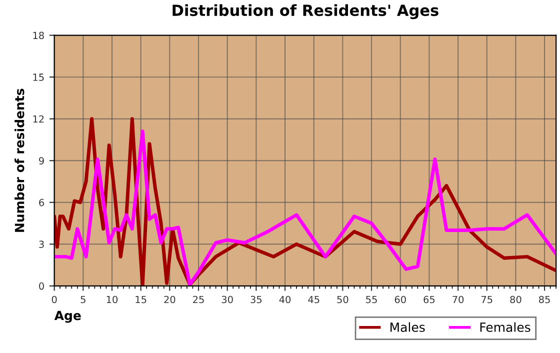  I want to click on x-tick-label: 60, so click(400, 300).